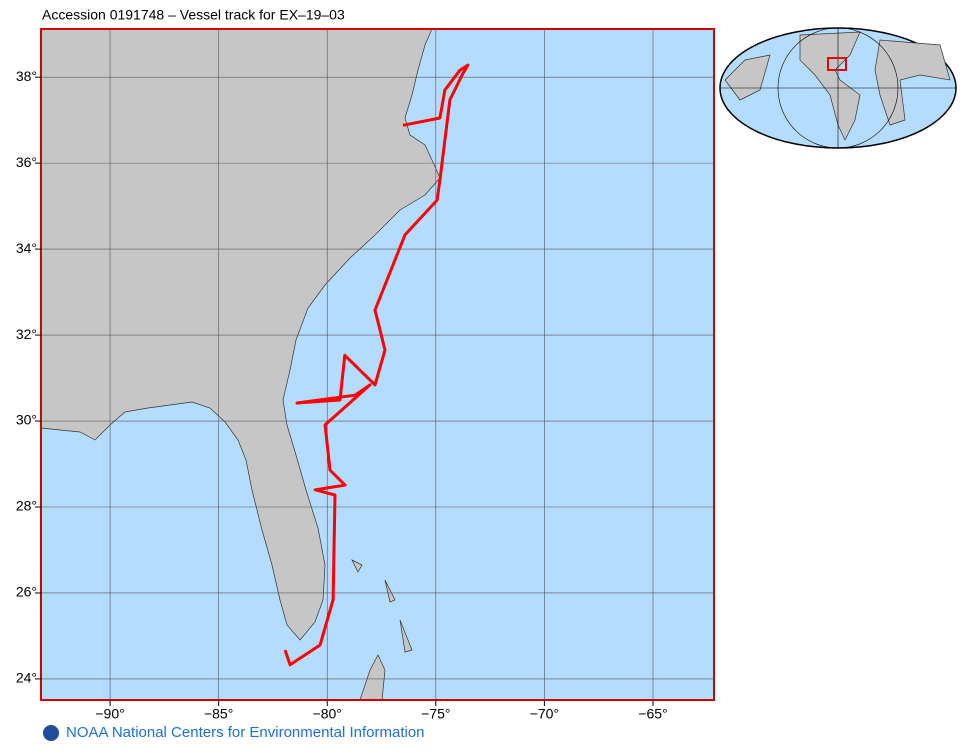  What do you see at coordinates (26, 678) in the screenshot?
I see `y-tick-label: 24°` at bounding box center [26, 678].